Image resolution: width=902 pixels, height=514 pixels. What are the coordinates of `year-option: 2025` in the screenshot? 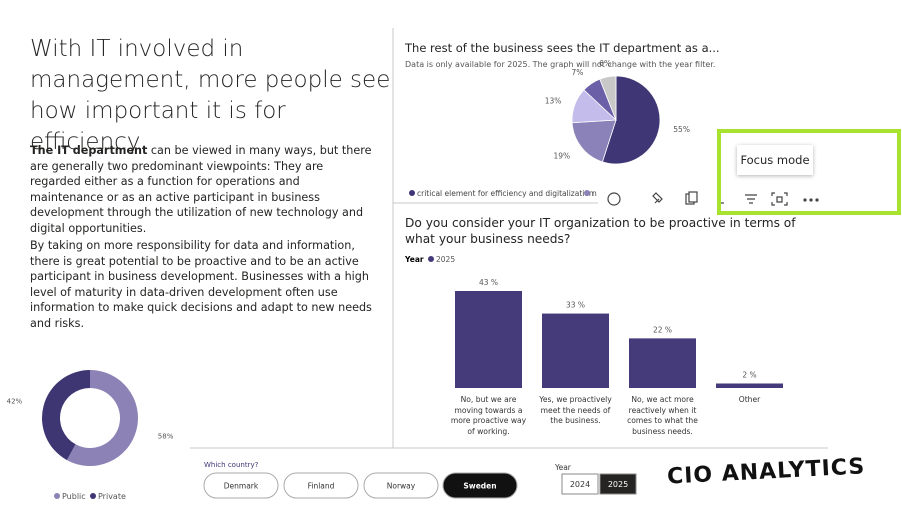 It's located at (618, 484).